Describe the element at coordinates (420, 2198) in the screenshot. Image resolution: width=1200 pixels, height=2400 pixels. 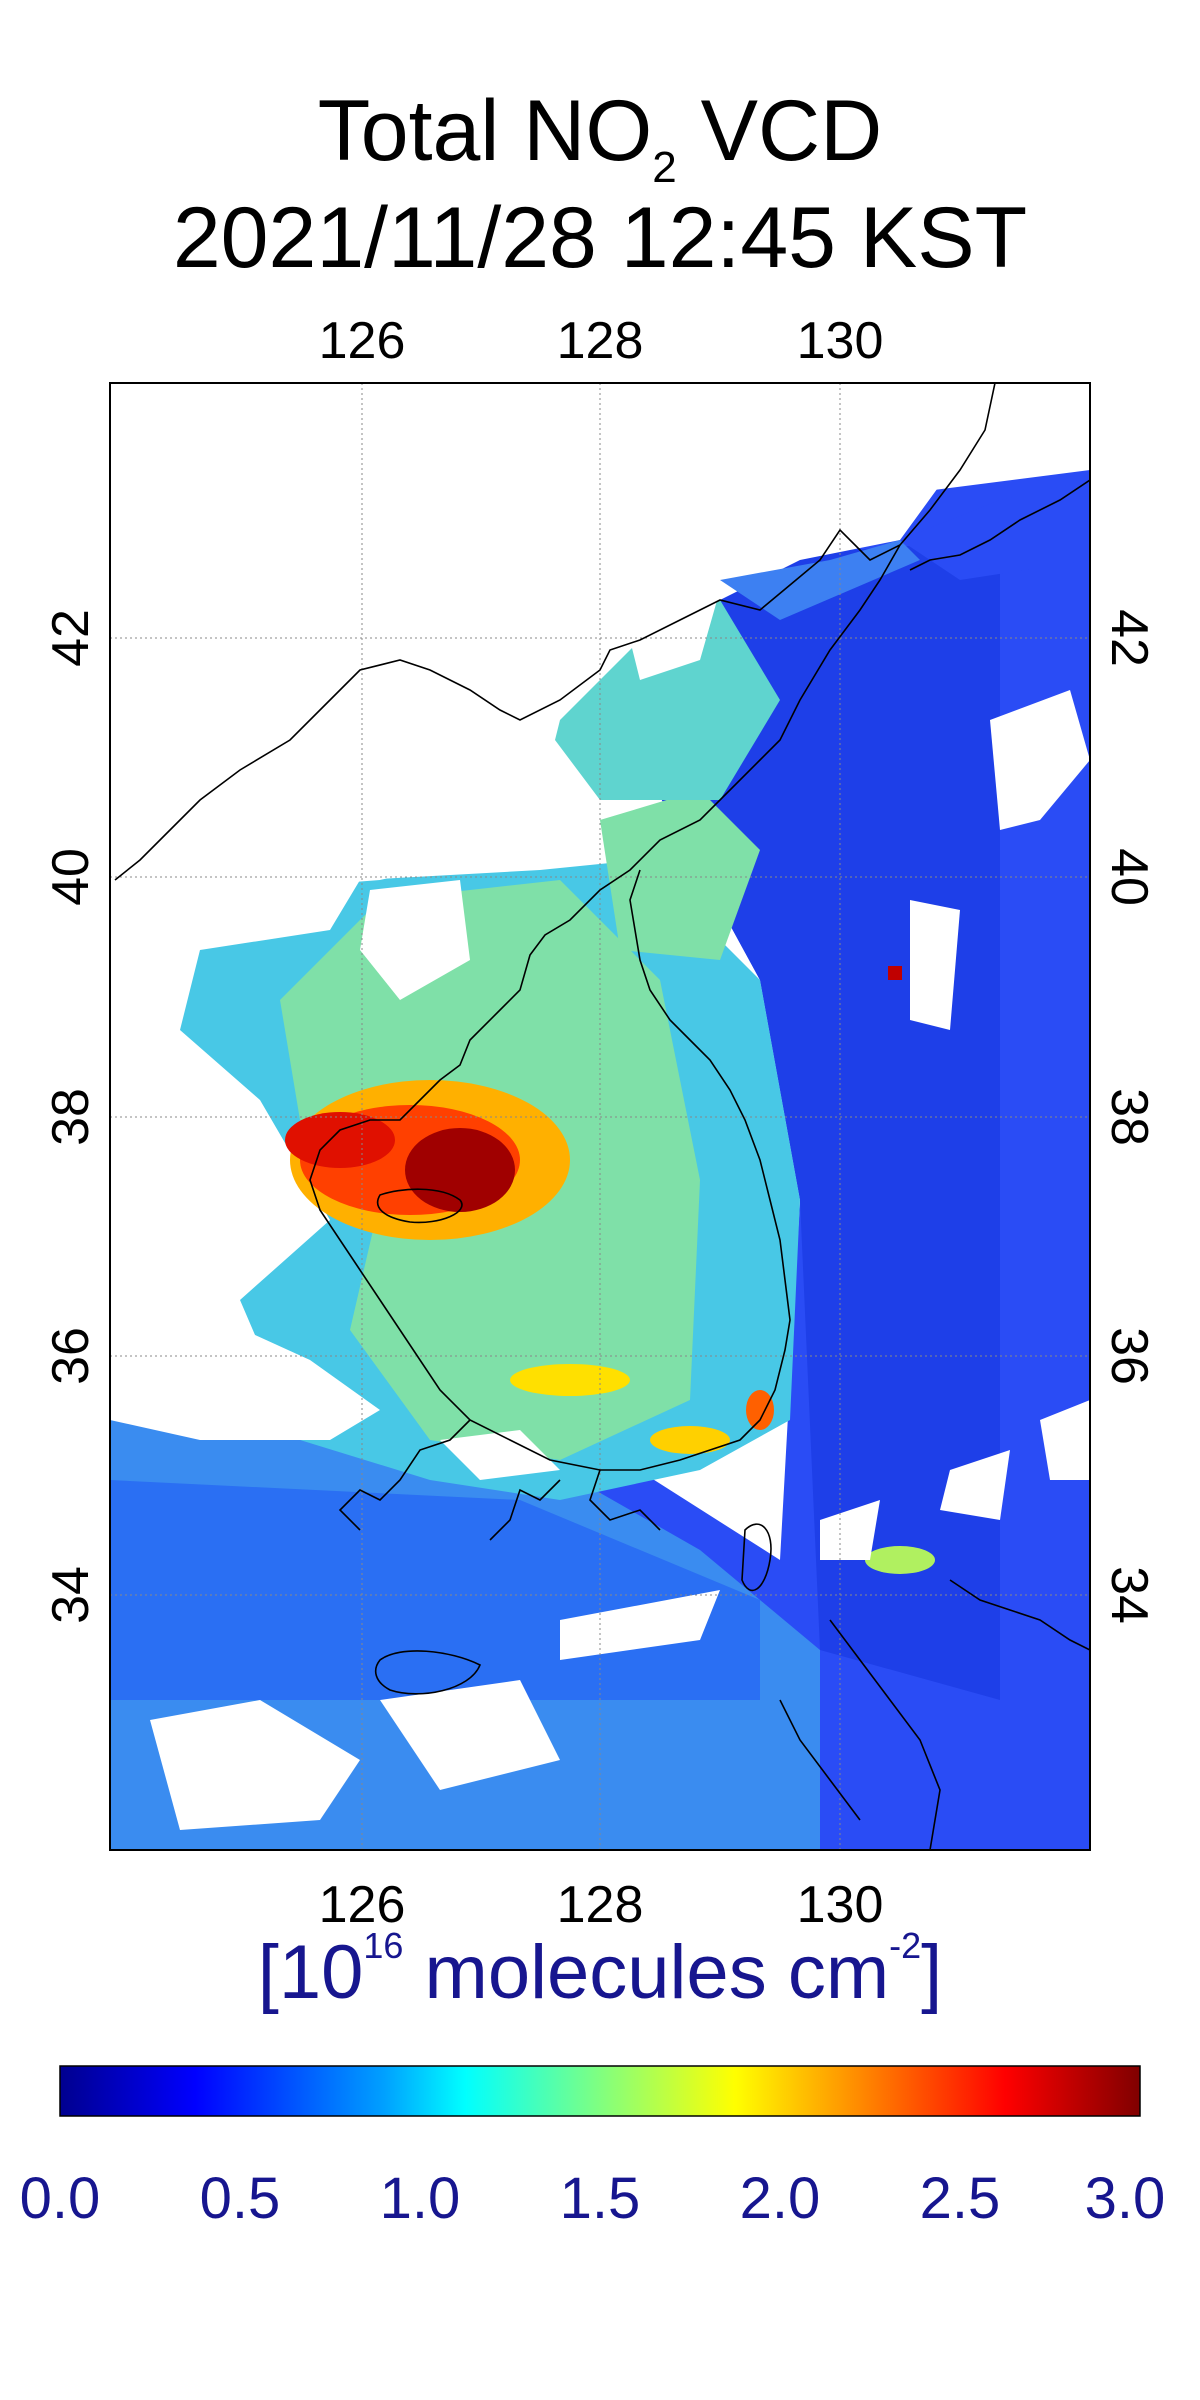
I see `colorbar-tick: 1.0` at that location.